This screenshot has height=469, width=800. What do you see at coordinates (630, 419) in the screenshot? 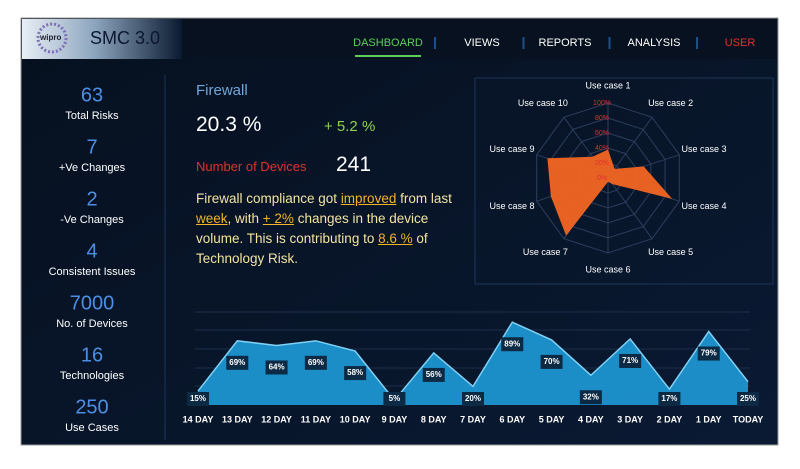
I see `x-tick-label: 3 DAY` at bounding box center [630, 419].